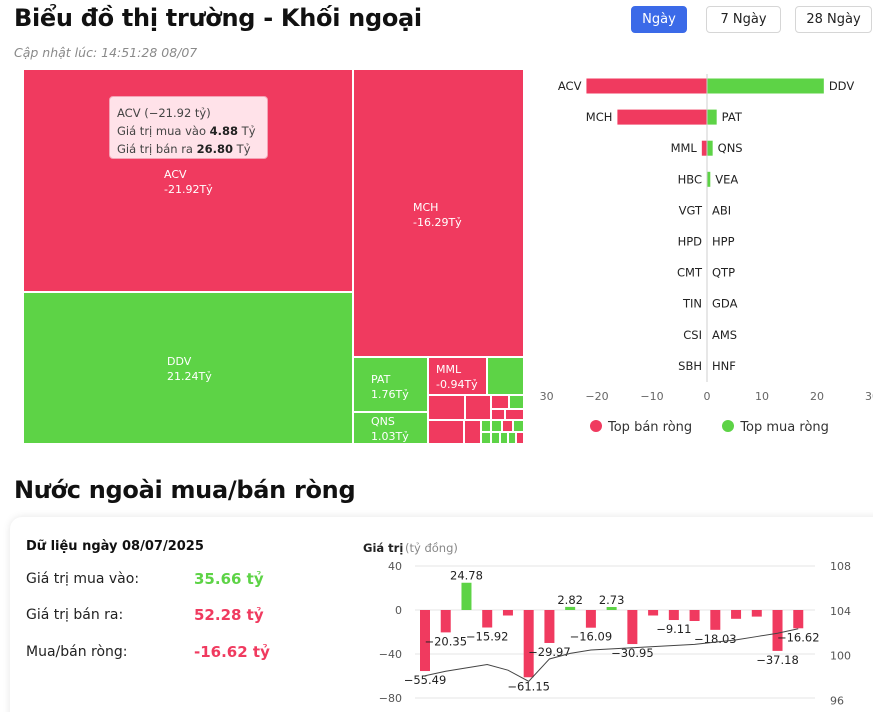  What do you see at coordinates (840, 566) in the screenshot?
I see `y2-tick-label: 108` at bounding box center [840, 566].